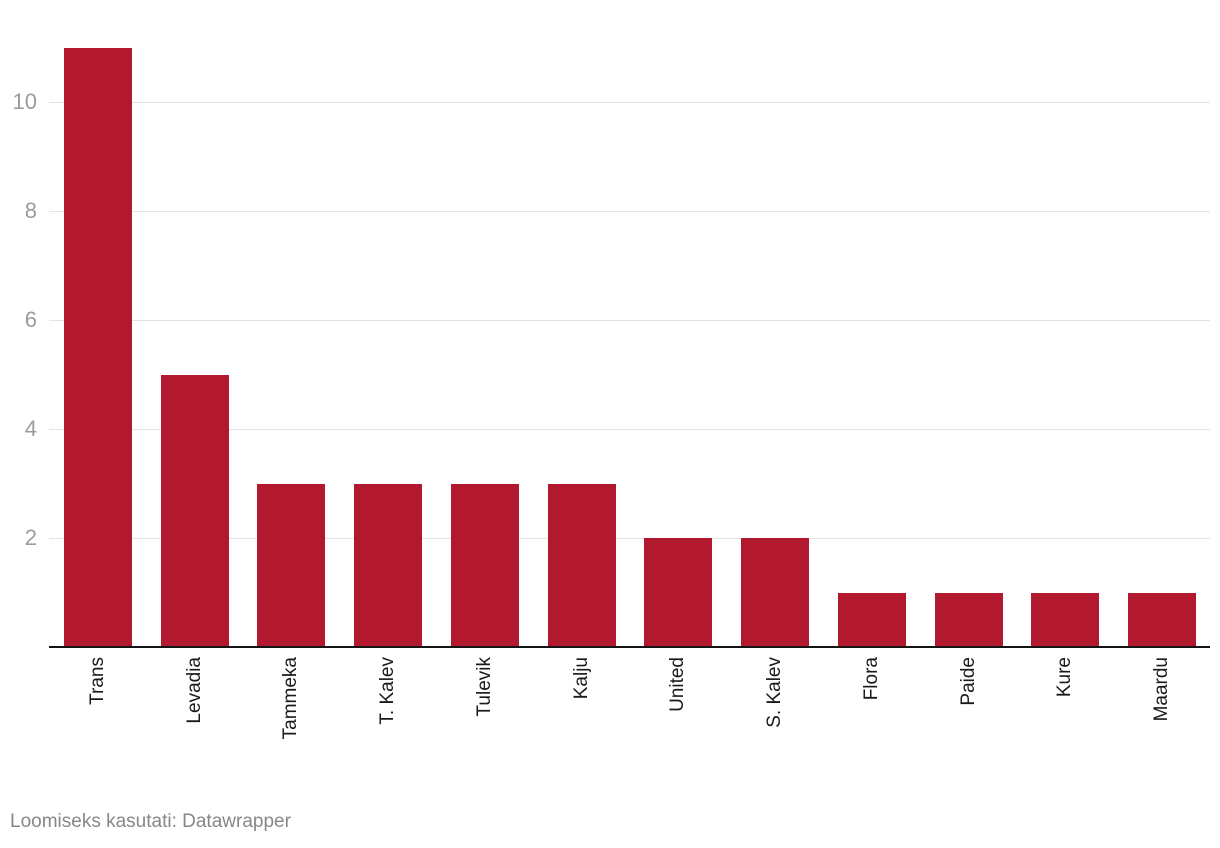 This screenshot has width=1220, height=848. What do you see at coordinates (1161, 689) in the screenshot?
I see `x-axis-label: Maardu` at bounding box center [1161, 689].